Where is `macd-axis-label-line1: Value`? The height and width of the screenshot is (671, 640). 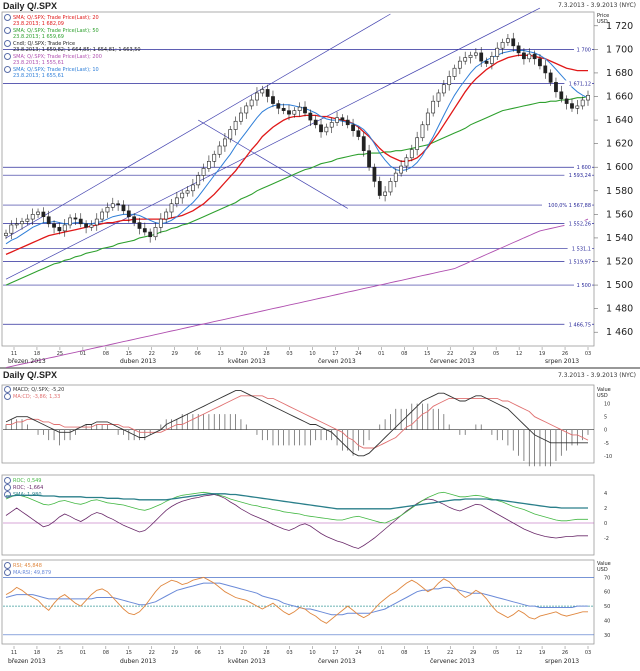
macd-axis-label-line1: Value is located at coordinates (604, 390).